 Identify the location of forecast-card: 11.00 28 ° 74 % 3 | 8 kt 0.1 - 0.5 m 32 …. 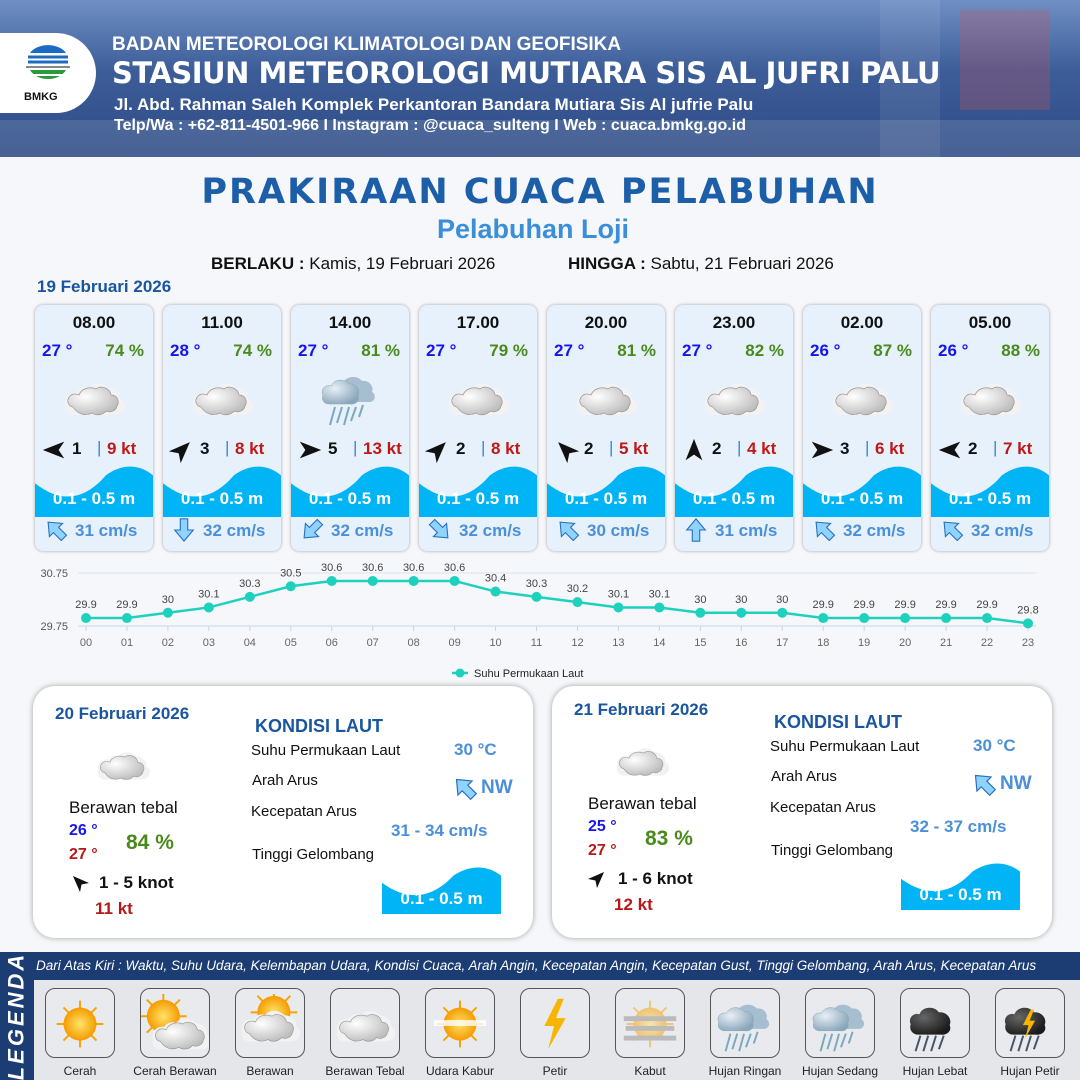
(222, 428).